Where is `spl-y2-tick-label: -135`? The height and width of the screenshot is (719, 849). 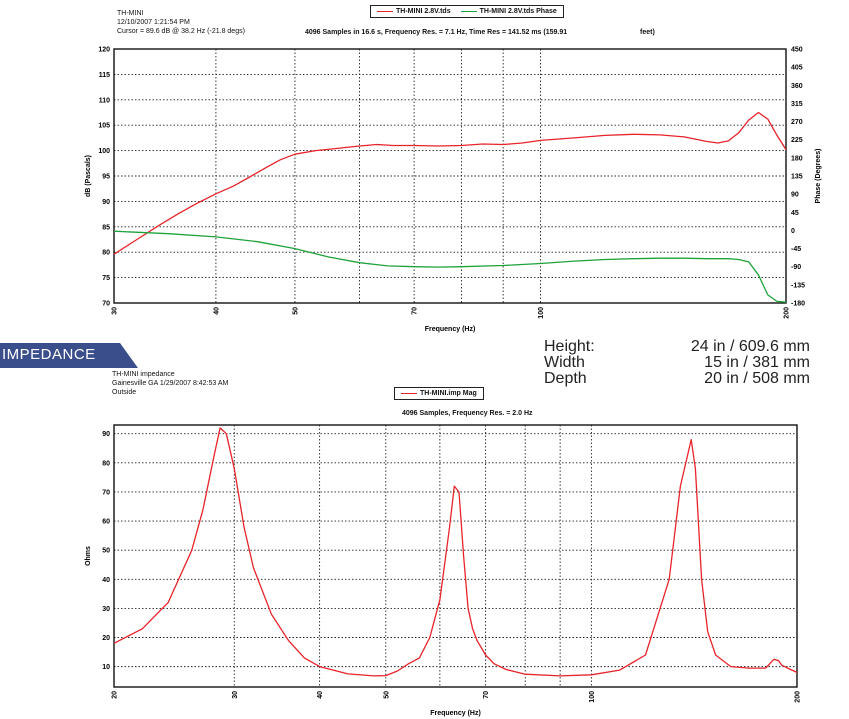 spl-y2-tick-label: -135 is located at coordinates (798, 285).